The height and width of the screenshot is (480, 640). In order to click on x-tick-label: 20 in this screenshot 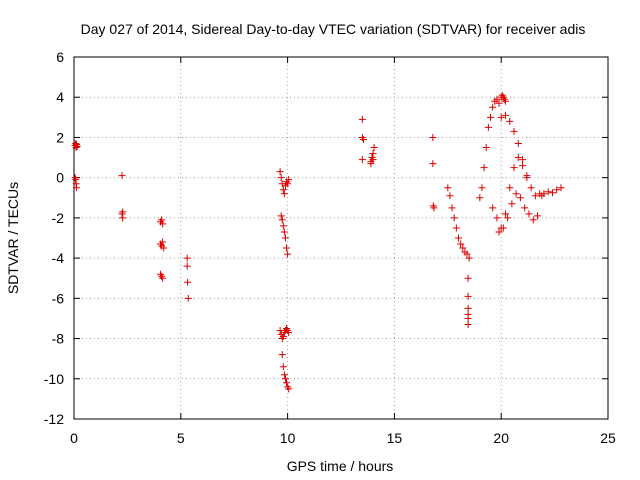, I will do `click(501, 438)`.